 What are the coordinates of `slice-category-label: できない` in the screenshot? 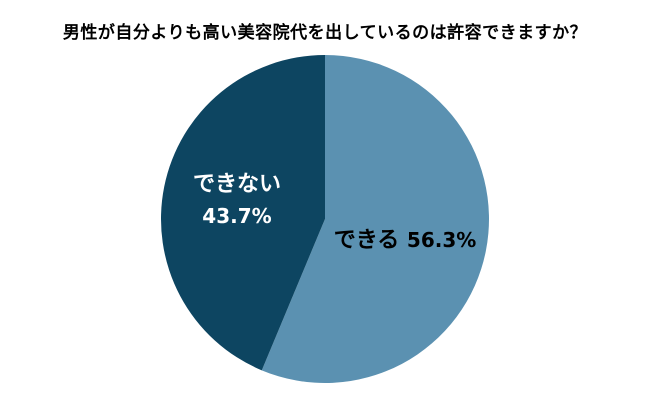 It's located at (237, 184).